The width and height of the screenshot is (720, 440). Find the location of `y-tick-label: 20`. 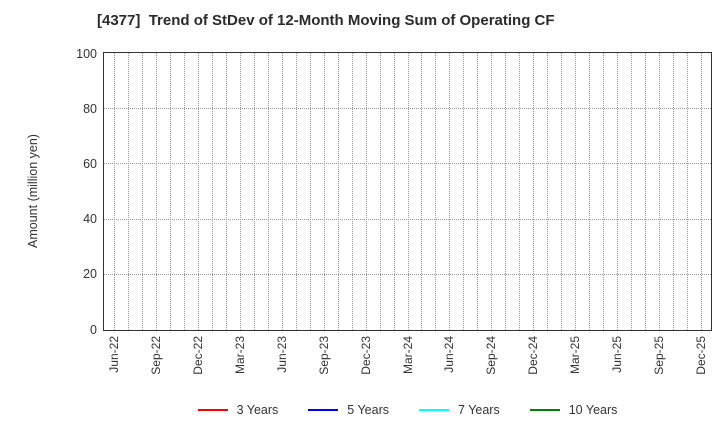

y-tick-label: 20 is located at coordinates (90, 274).